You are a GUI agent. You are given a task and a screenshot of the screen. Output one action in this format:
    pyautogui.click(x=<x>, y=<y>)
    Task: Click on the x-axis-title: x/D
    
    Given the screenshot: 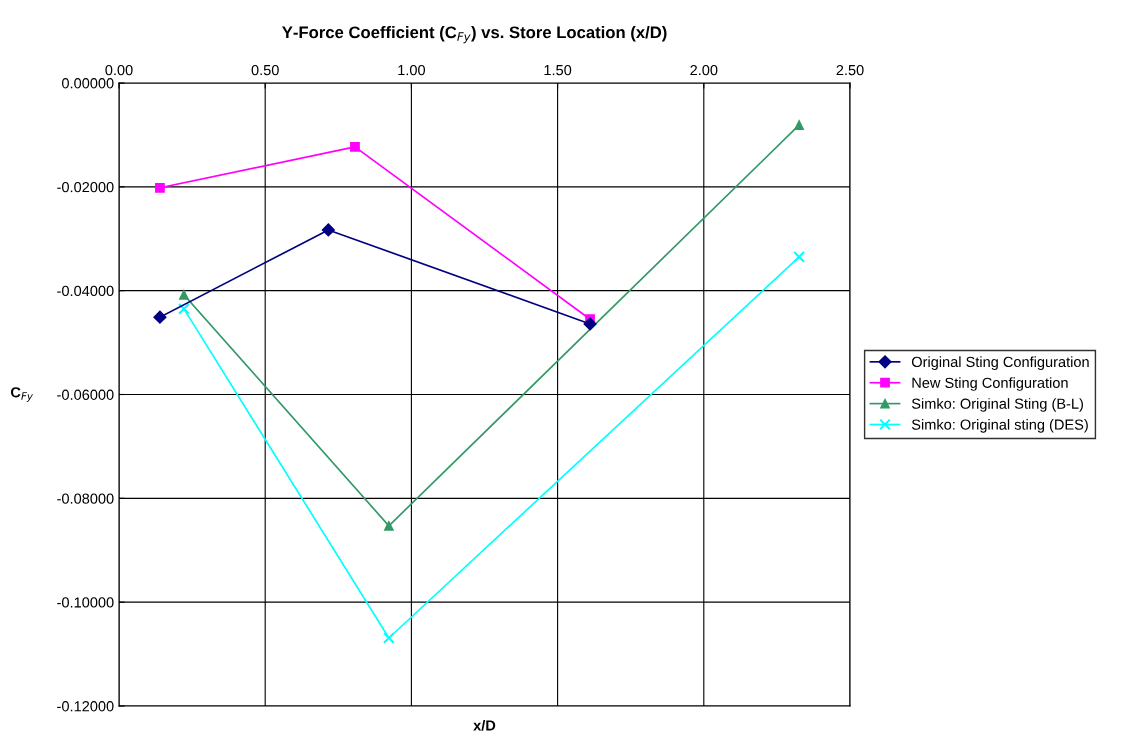 What is the action you would take?
    pyautogui.click(x=484, y=725)
    